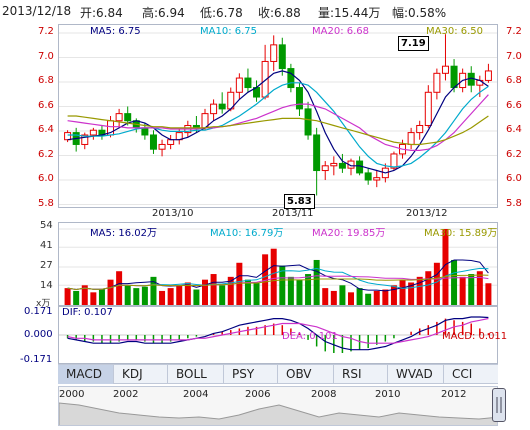 The width and height of the screenshot is (530, 430). I want to click on macd-panel, so click(278, 335).